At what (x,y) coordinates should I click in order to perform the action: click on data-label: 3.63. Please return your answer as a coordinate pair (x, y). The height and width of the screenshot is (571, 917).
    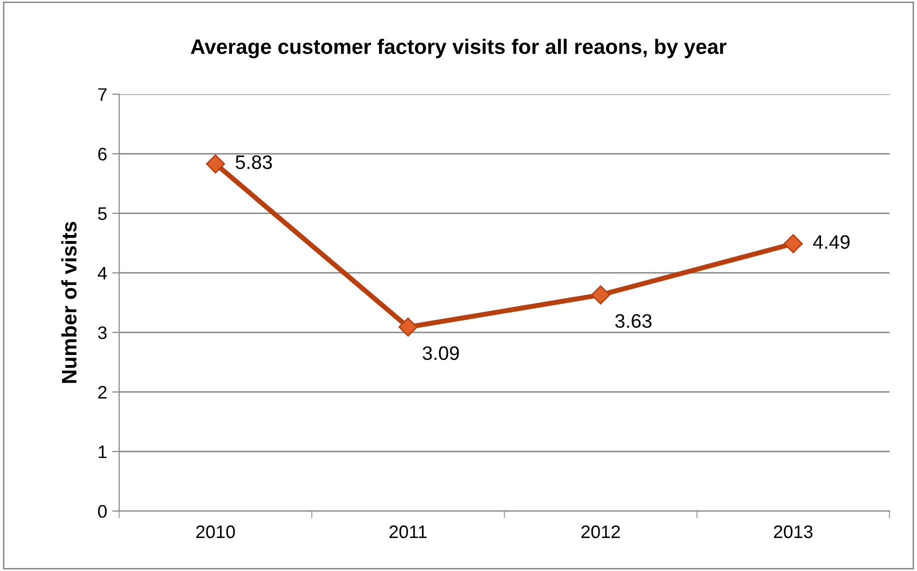
    Looking at the image, I should click on (633, 321).